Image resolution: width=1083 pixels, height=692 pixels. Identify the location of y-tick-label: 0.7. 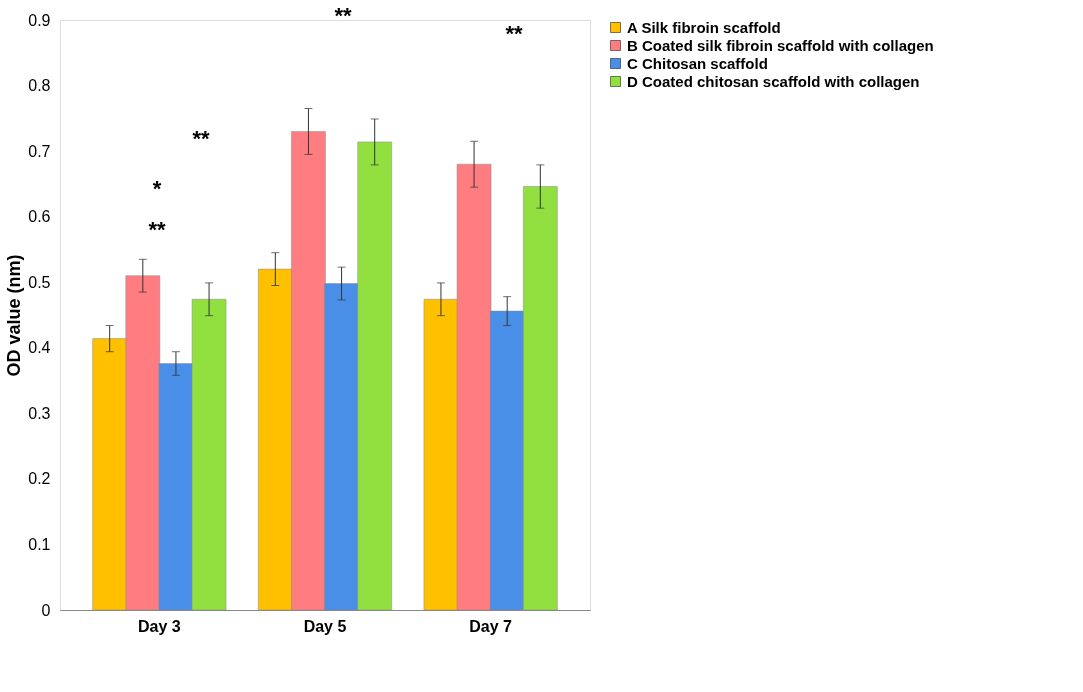
(39, 151).